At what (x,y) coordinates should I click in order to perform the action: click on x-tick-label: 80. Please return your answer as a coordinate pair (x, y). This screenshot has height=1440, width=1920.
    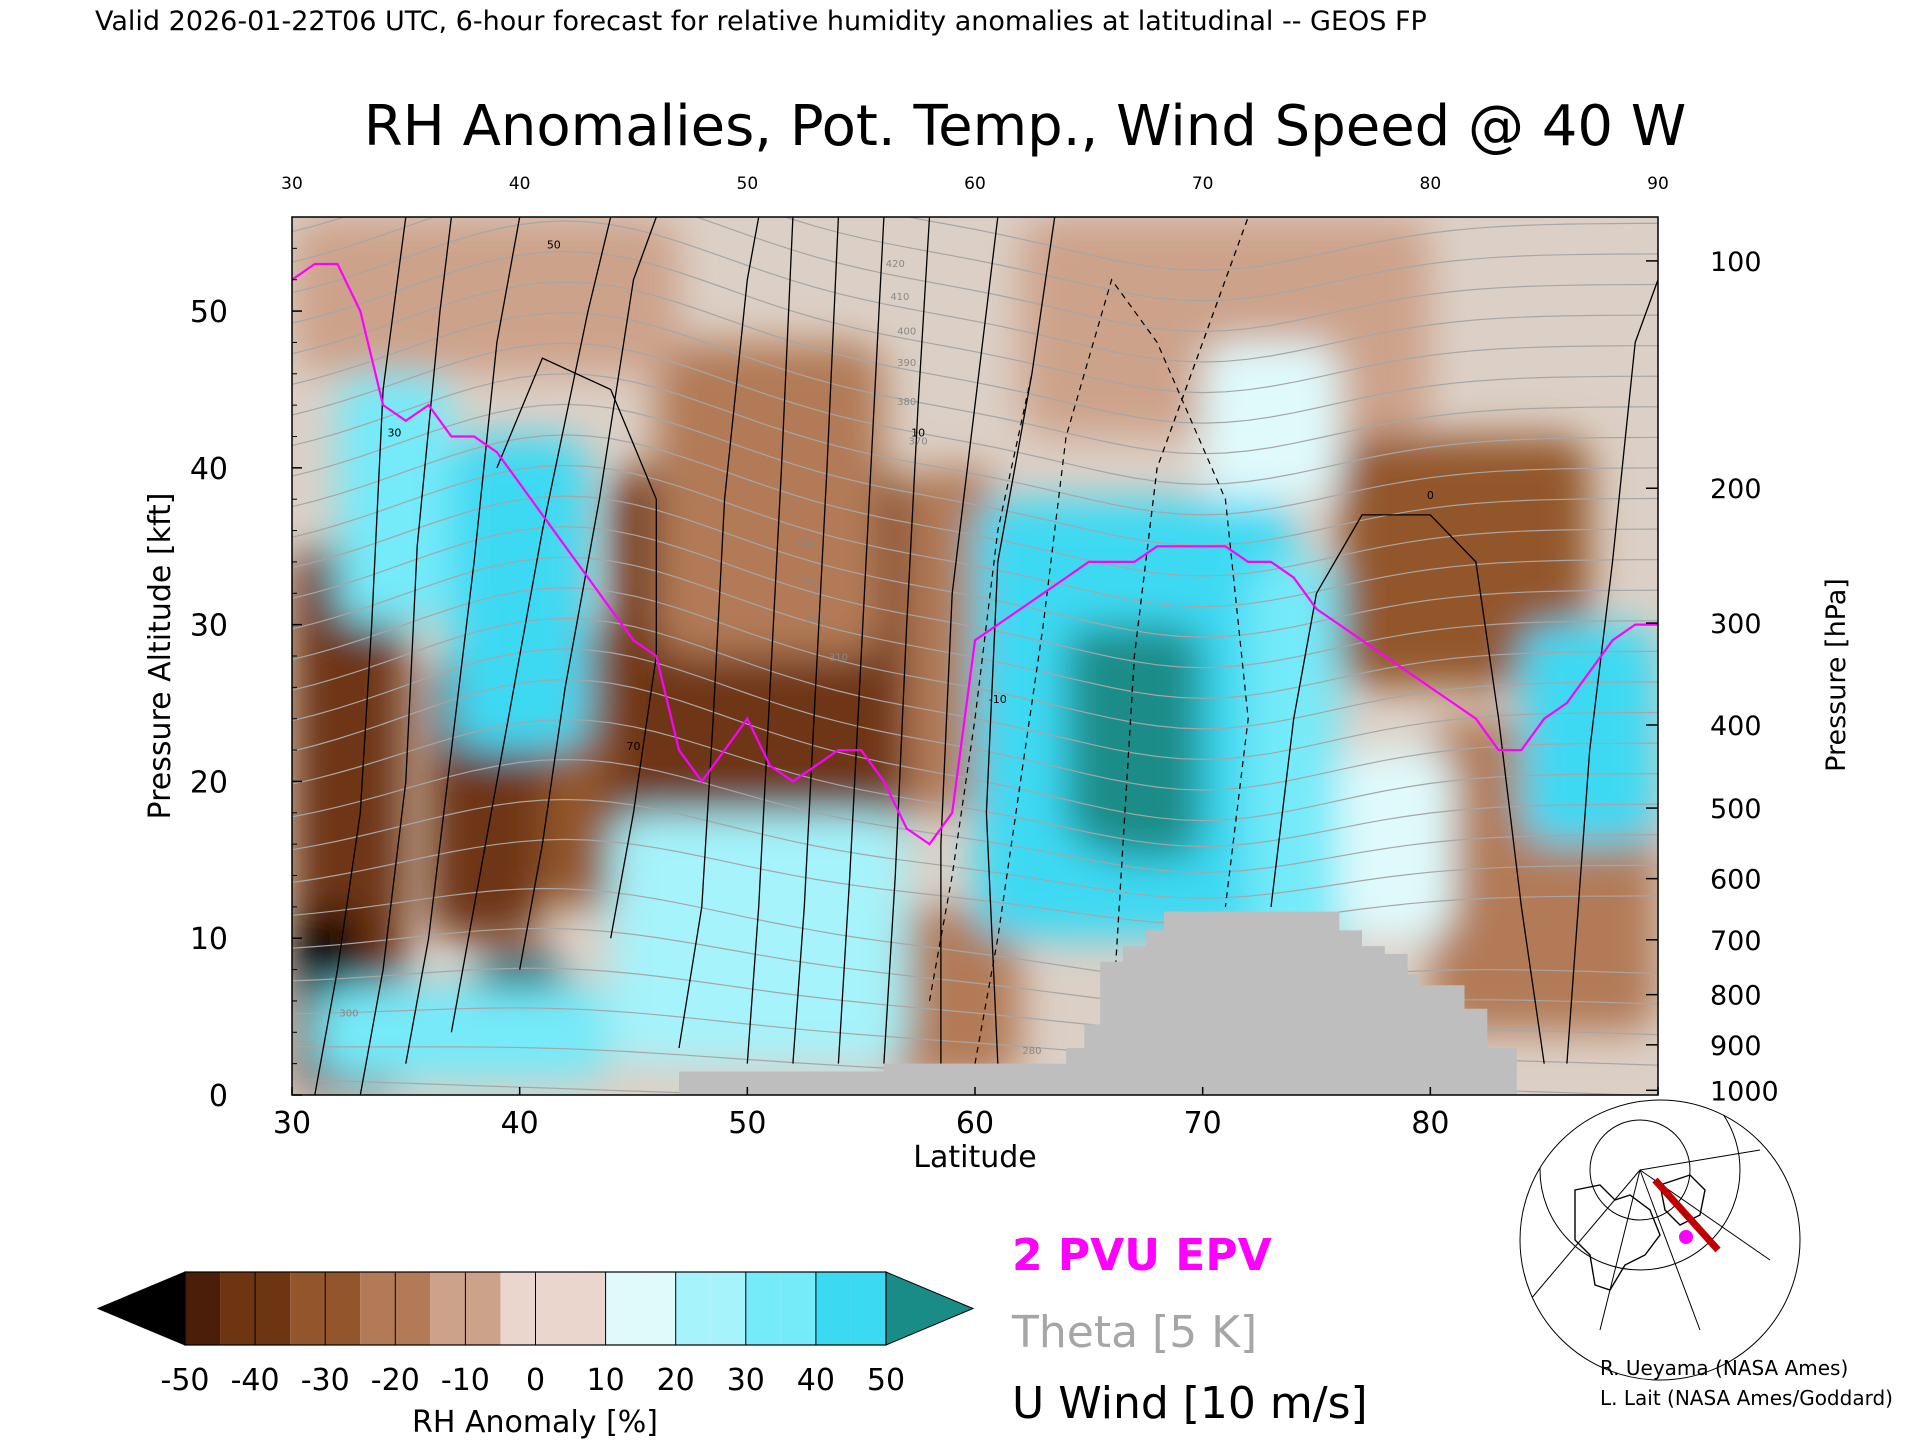
    Looking at the image, I should click on (1430, 1123).